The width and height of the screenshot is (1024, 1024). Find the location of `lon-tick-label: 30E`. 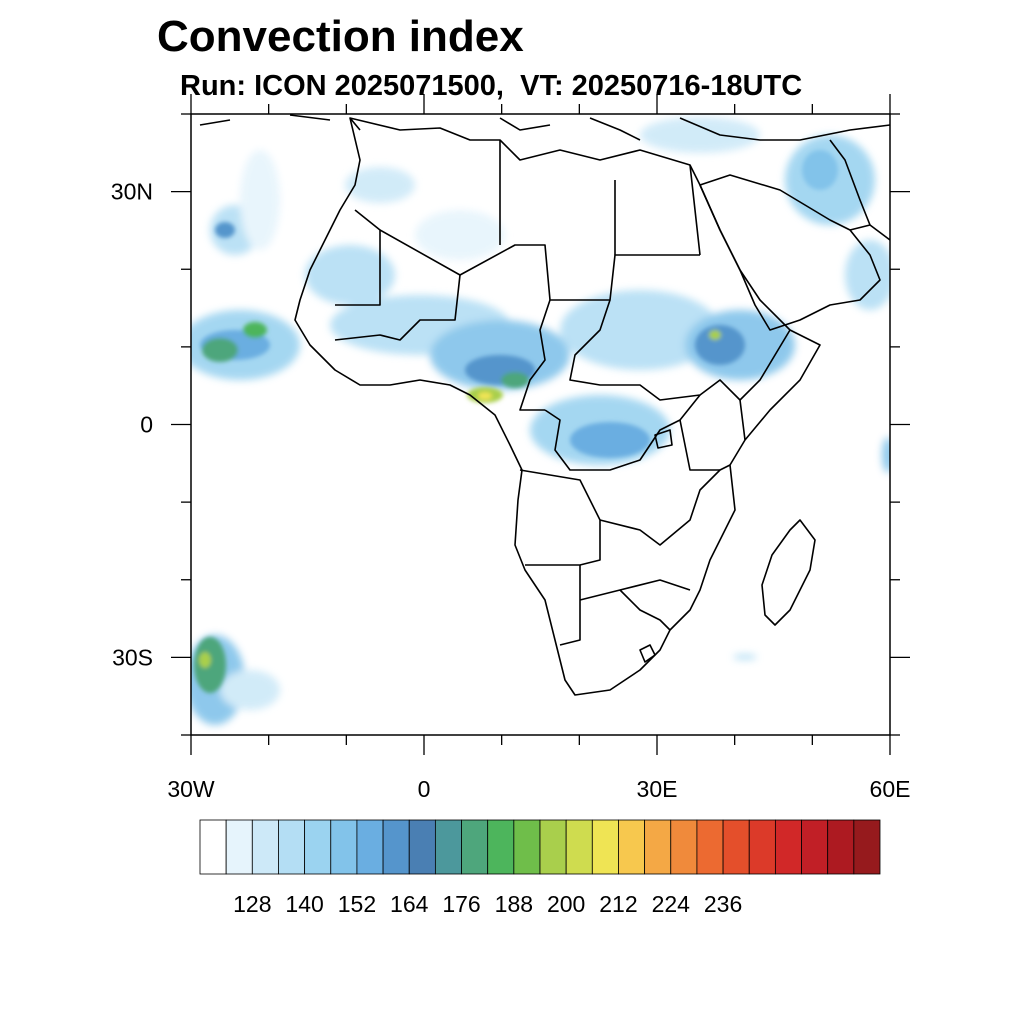

lon-tick-label: 30E is located at coordinates (657, 789).